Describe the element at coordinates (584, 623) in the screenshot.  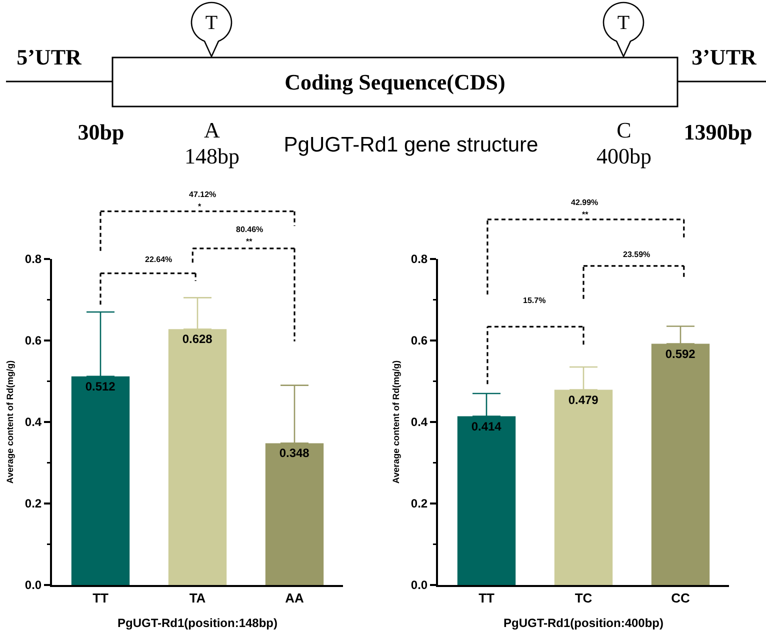
I see `x-axis-title: PgUGT-Rd1(position:400bp)` at that location.